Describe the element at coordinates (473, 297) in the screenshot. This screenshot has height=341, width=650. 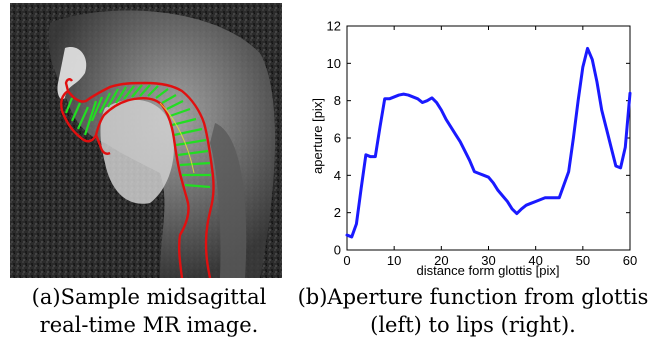
I see `caption-b-line1: (b)Aperture function from glottis` at that location.